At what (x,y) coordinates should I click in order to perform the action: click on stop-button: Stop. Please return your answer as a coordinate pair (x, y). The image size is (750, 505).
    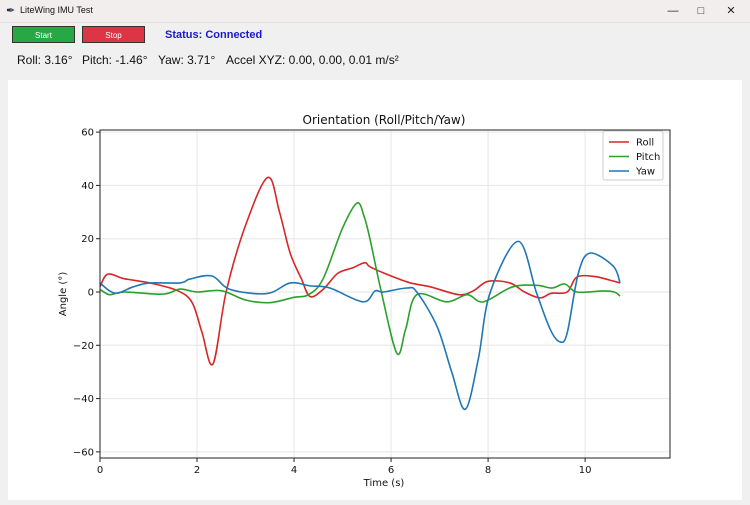
    Looking at the image, I should click on (113, 34).